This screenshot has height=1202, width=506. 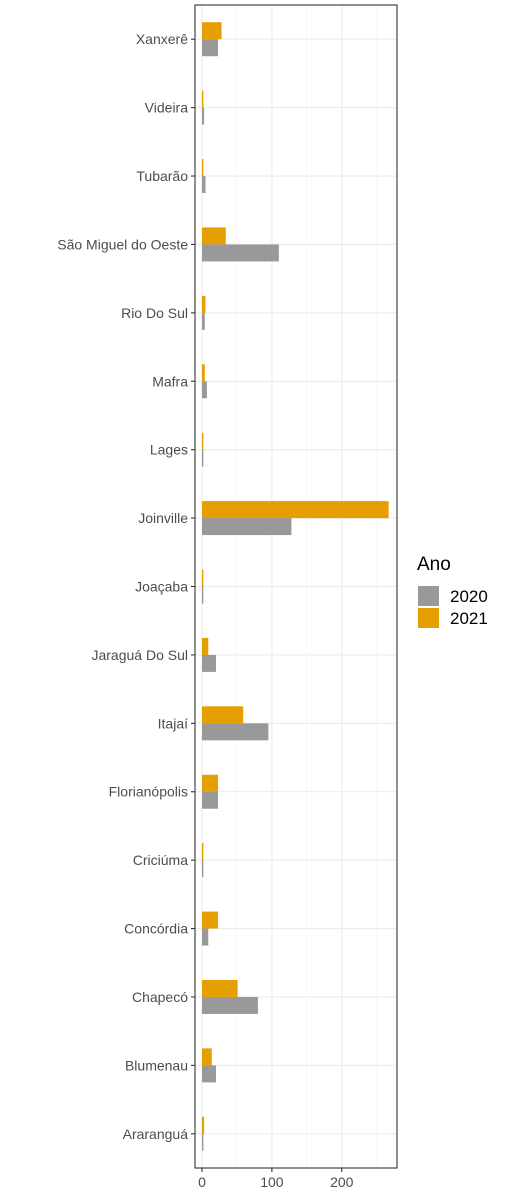 What do you see at coordinates (203, 373) in the screenshot?
I see `bar-2021-mafra` at bounding box center [203, 373].